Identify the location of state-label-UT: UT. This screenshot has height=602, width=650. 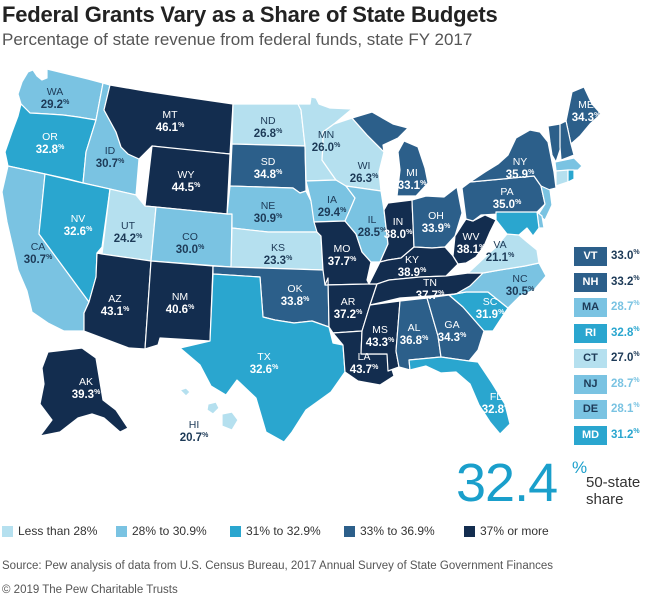
(128, 226).